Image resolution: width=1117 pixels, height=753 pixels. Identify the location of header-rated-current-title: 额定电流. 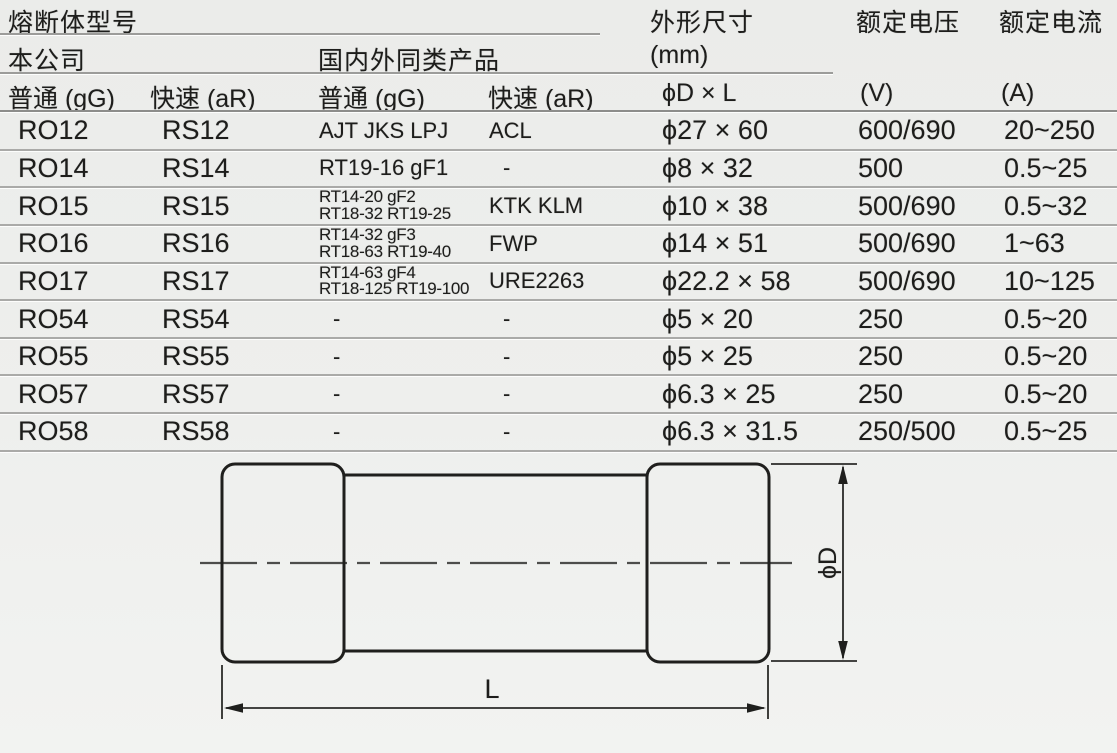
(1051, 23).